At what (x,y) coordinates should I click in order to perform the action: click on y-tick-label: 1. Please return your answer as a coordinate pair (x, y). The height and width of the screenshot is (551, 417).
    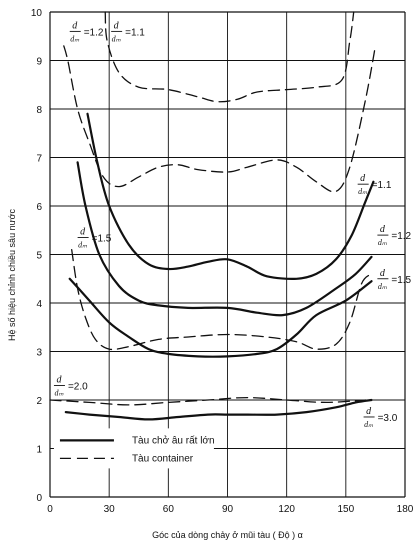
    Looking at the image, I should click on (39, 450).